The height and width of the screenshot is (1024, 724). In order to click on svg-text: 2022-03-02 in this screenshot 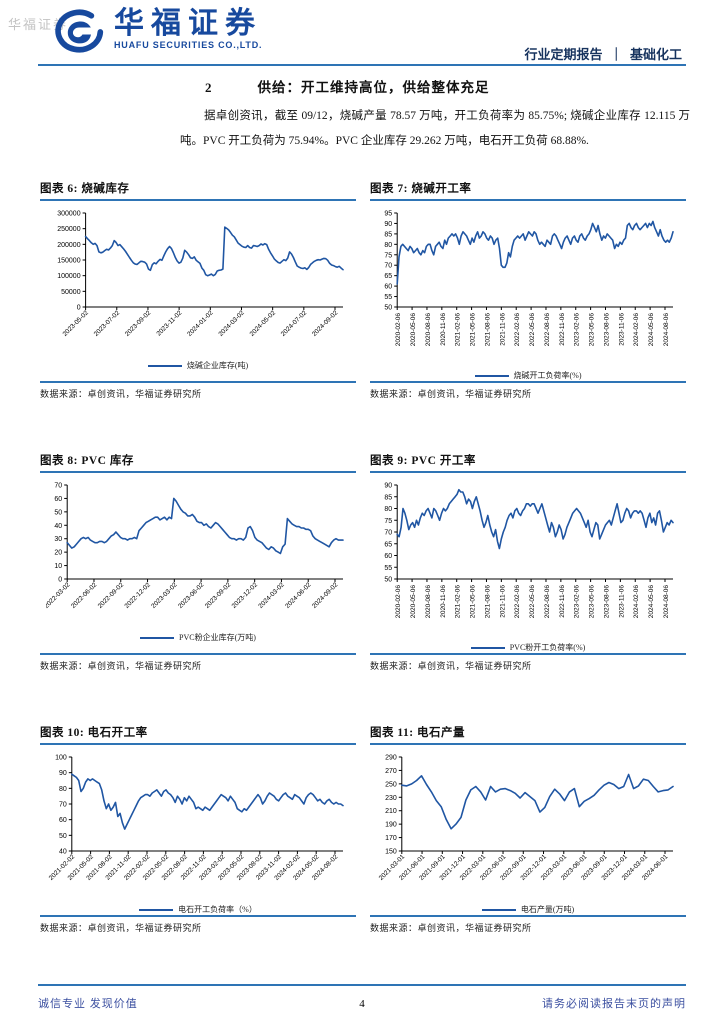, I will do `click(59, 595)`.